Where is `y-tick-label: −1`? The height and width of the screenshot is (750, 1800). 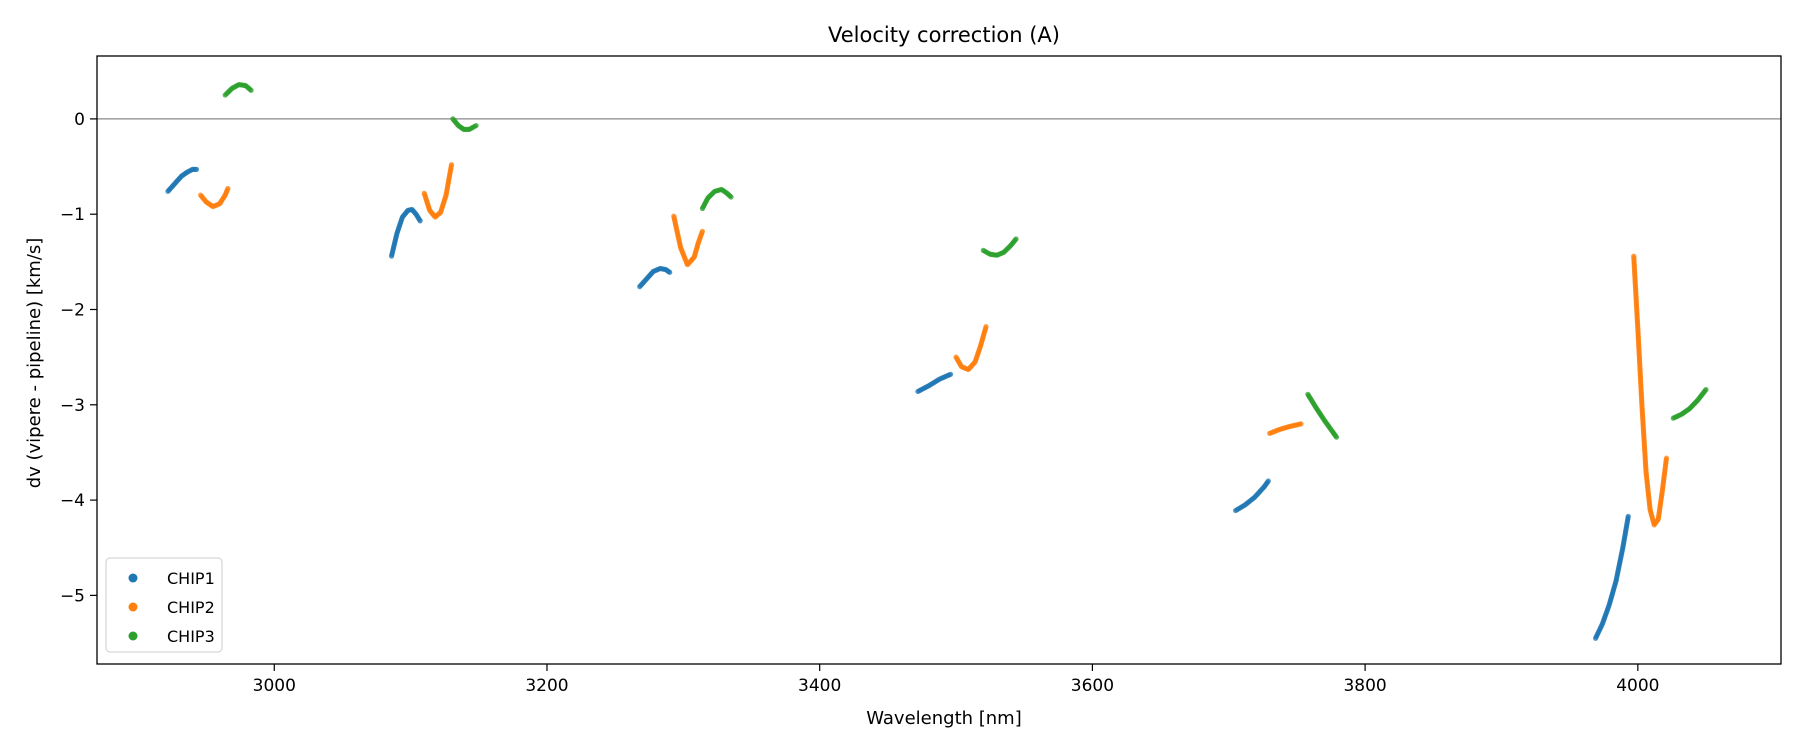
y-tick-label: −1 is located at coordinates (72, 215).